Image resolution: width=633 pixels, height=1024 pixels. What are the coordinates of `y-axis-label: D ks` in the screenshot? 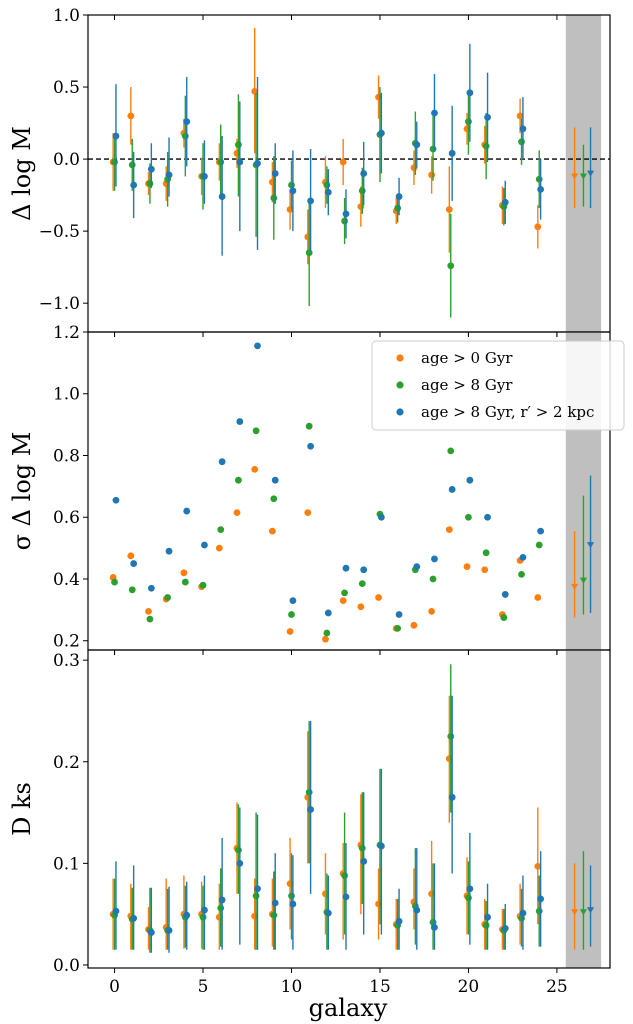 It's located at (22, 809).